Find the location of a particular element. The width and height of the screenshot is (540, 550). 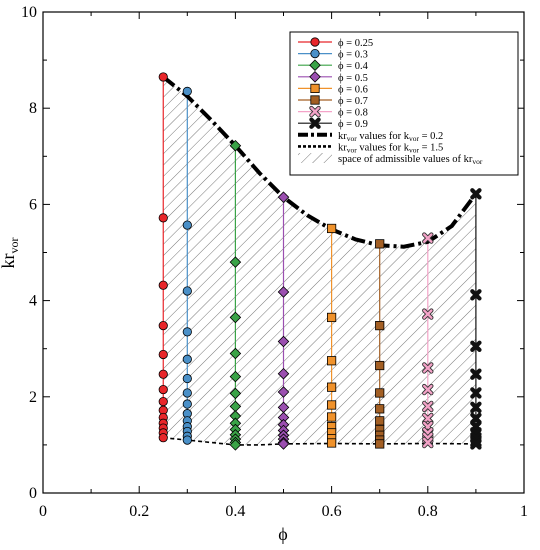

legend-label: ϕ = 0.9 is located at coordinates (353, 124).